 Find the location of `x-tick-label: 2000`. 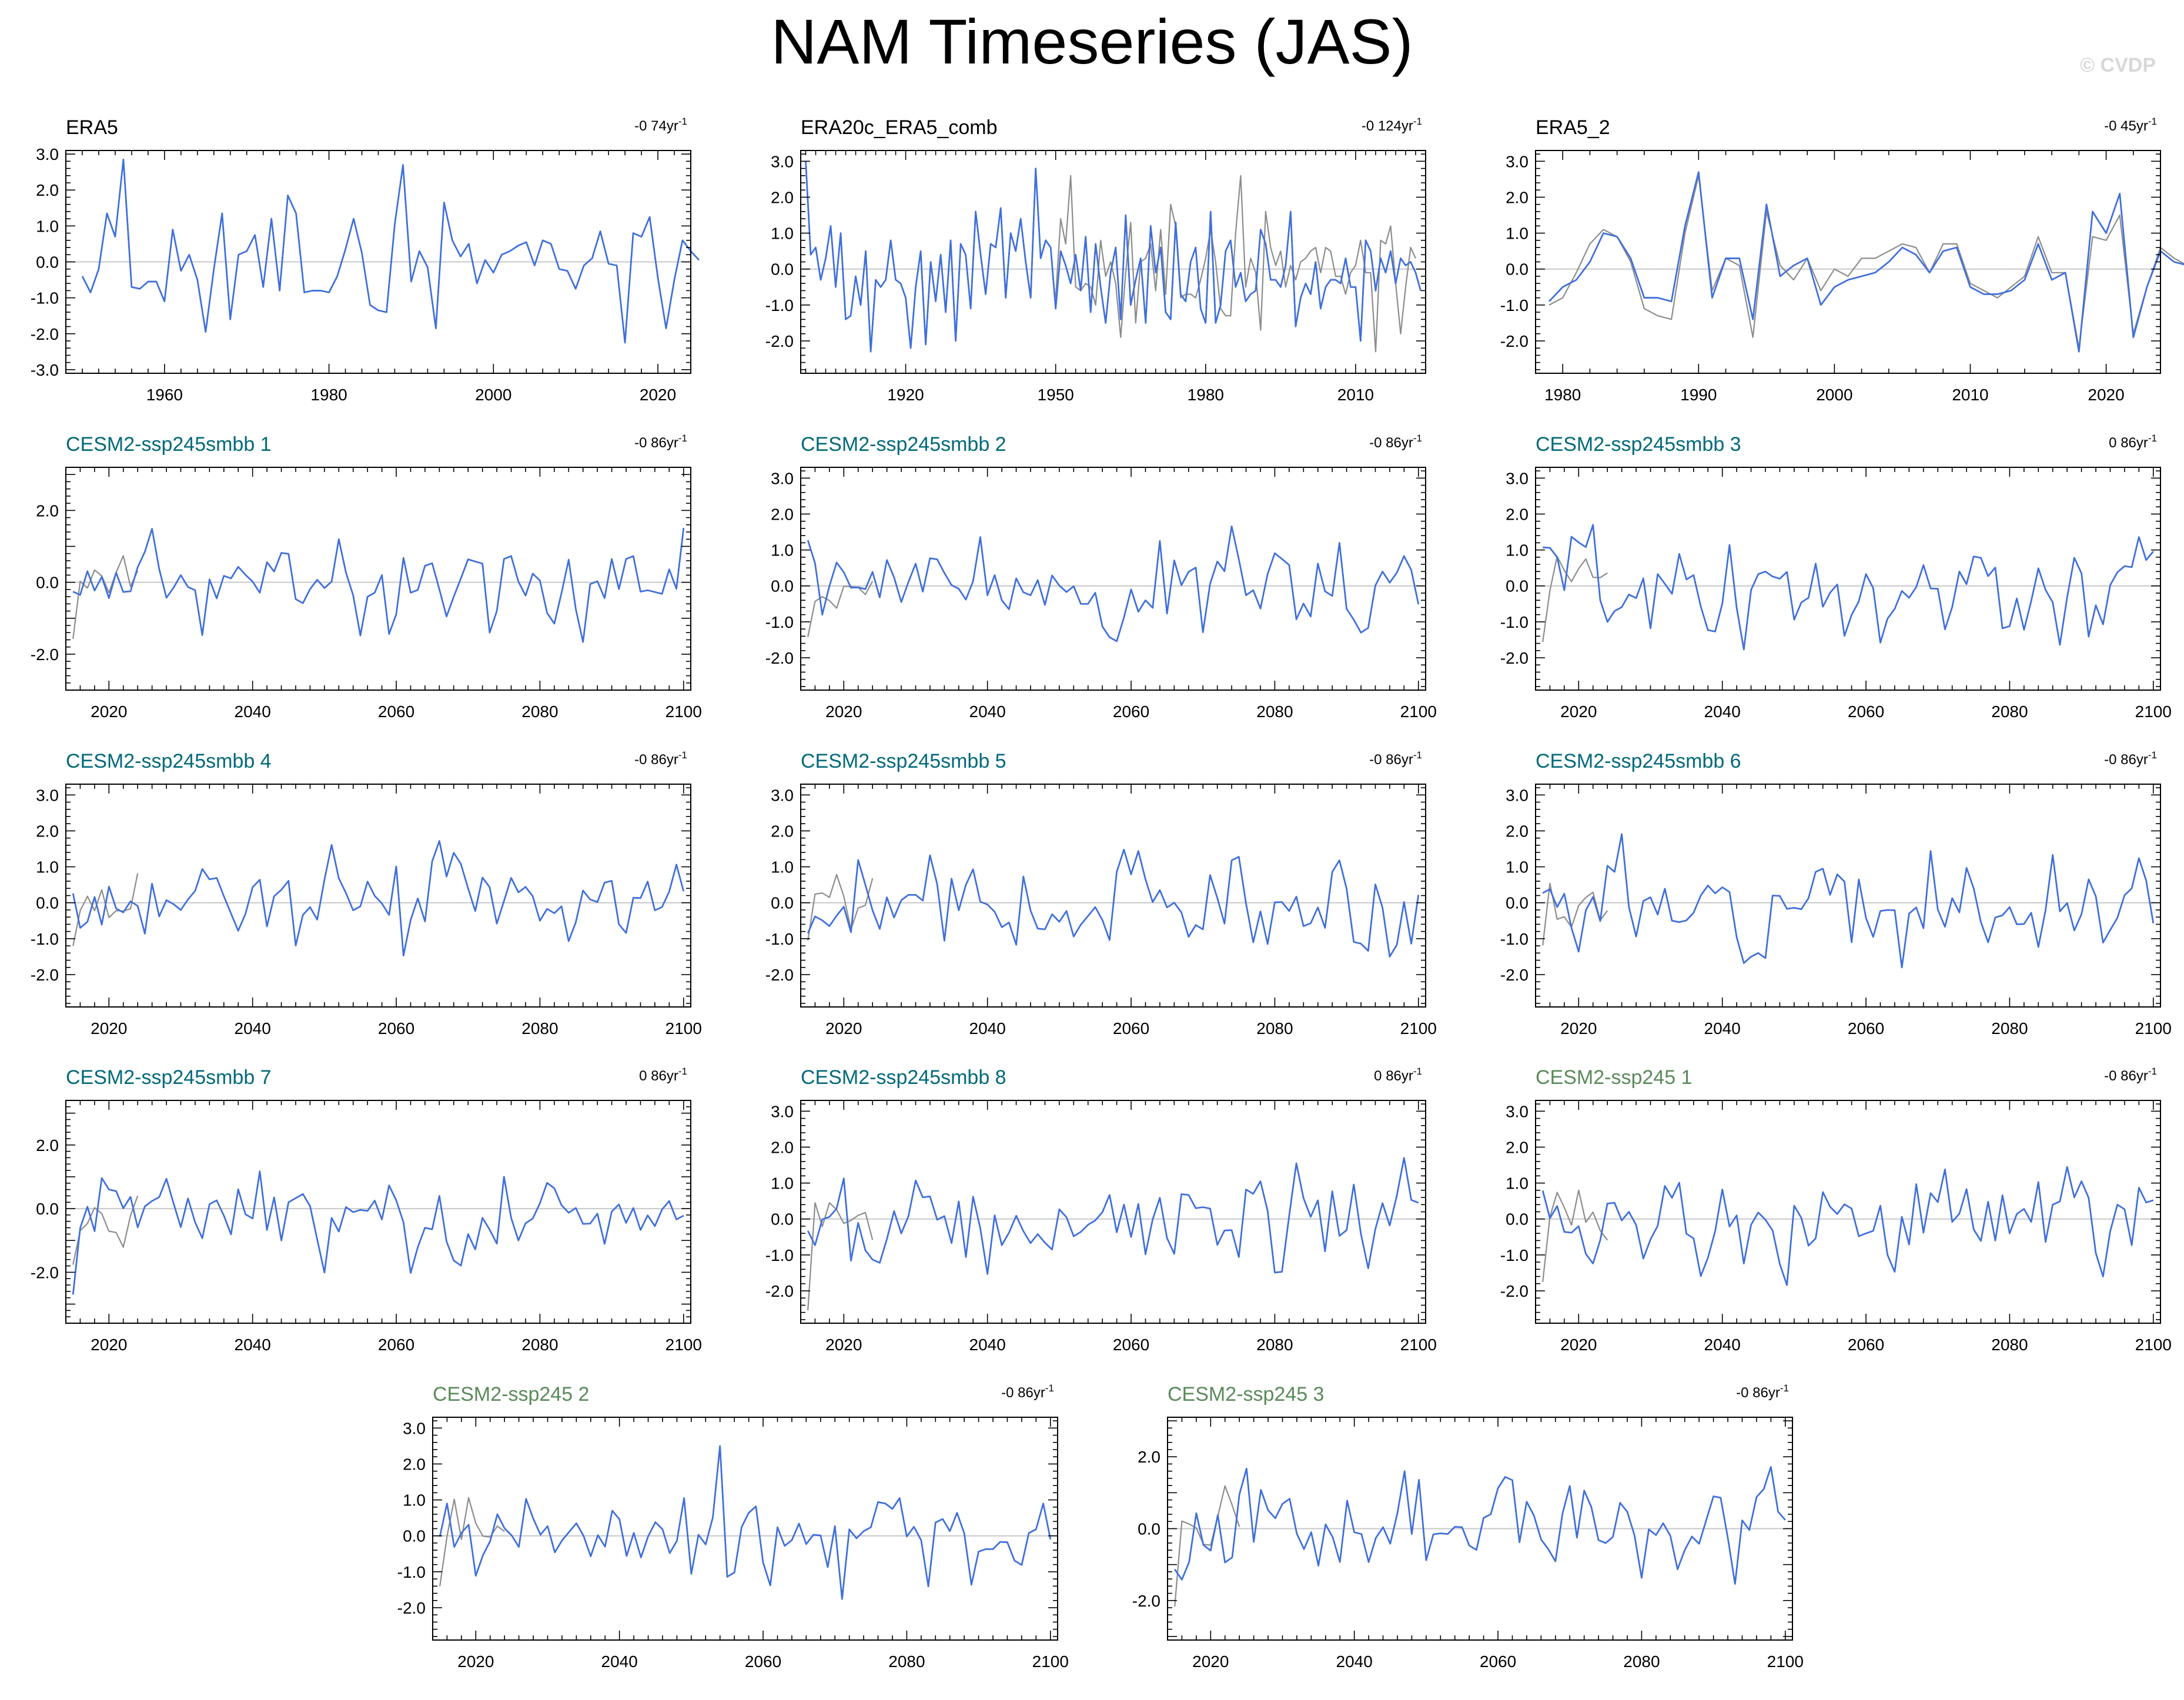

x-tick-label: 2000 is located at coordinates (1834, 395).